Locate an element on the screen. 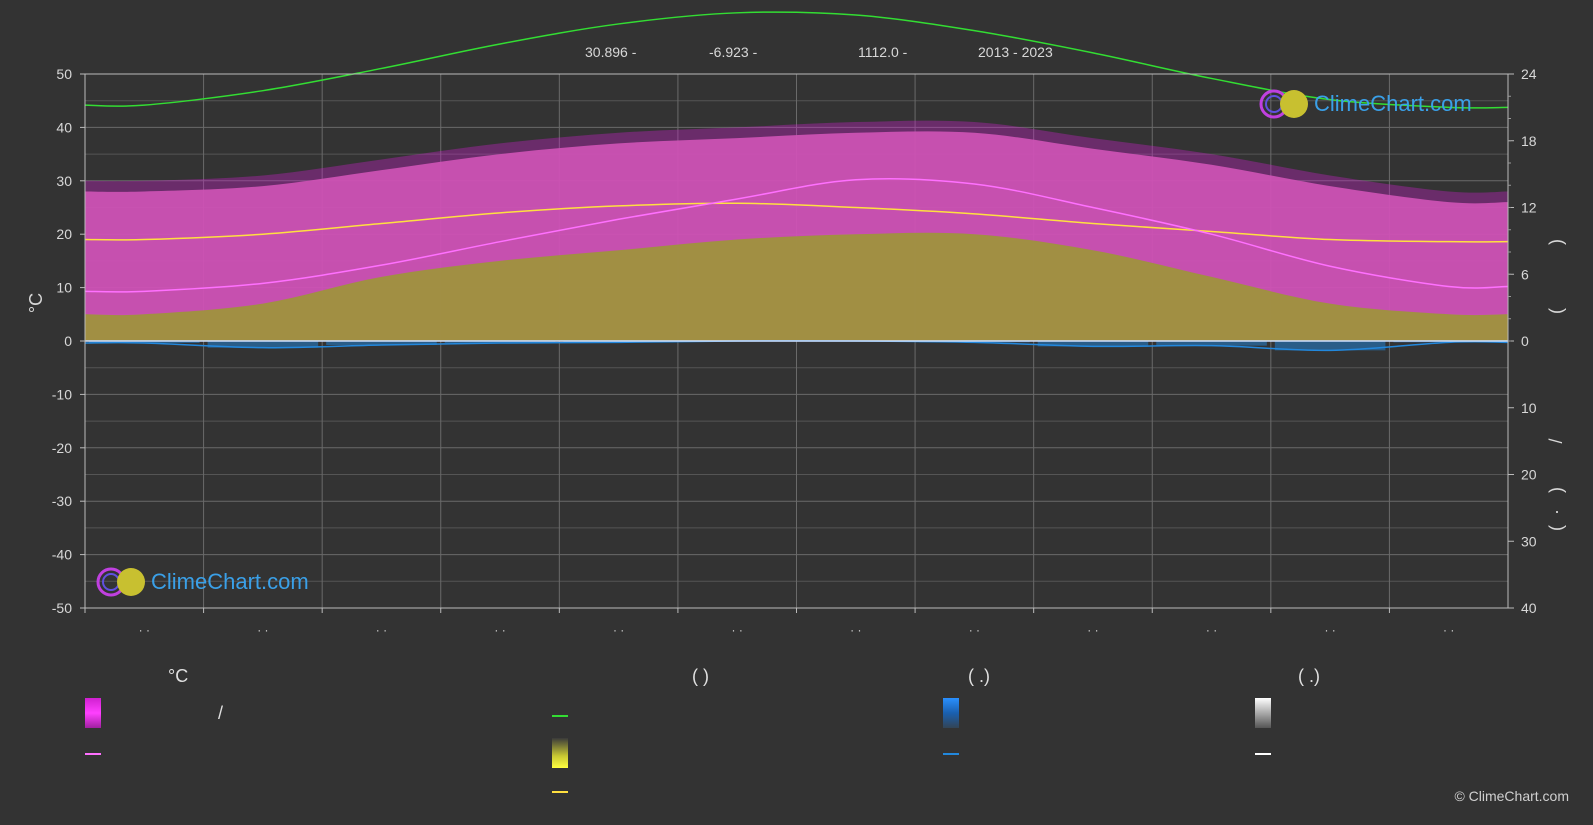 Image resolution: width=1593 pixels, height=825 pixels. legend-temperature-heading: °C is located at coordinates (178, 676).